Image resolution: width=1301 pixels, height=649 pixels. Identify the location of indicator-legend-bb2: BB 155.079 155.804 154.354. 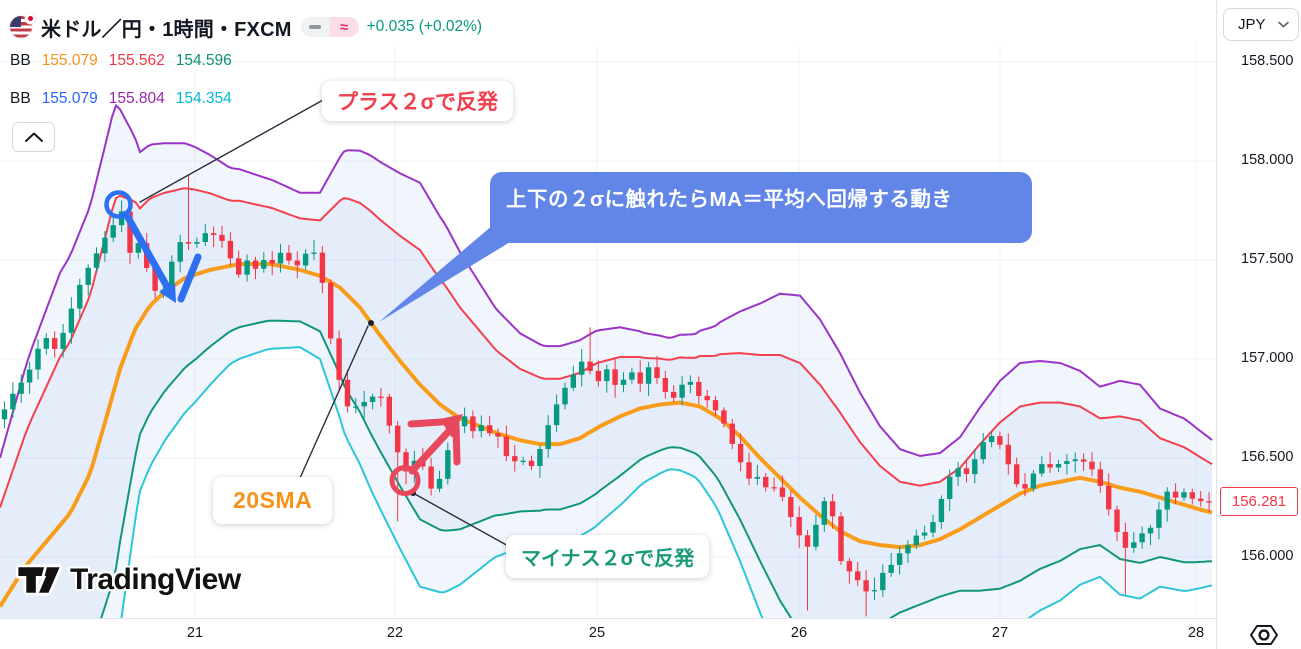
(121, 99).